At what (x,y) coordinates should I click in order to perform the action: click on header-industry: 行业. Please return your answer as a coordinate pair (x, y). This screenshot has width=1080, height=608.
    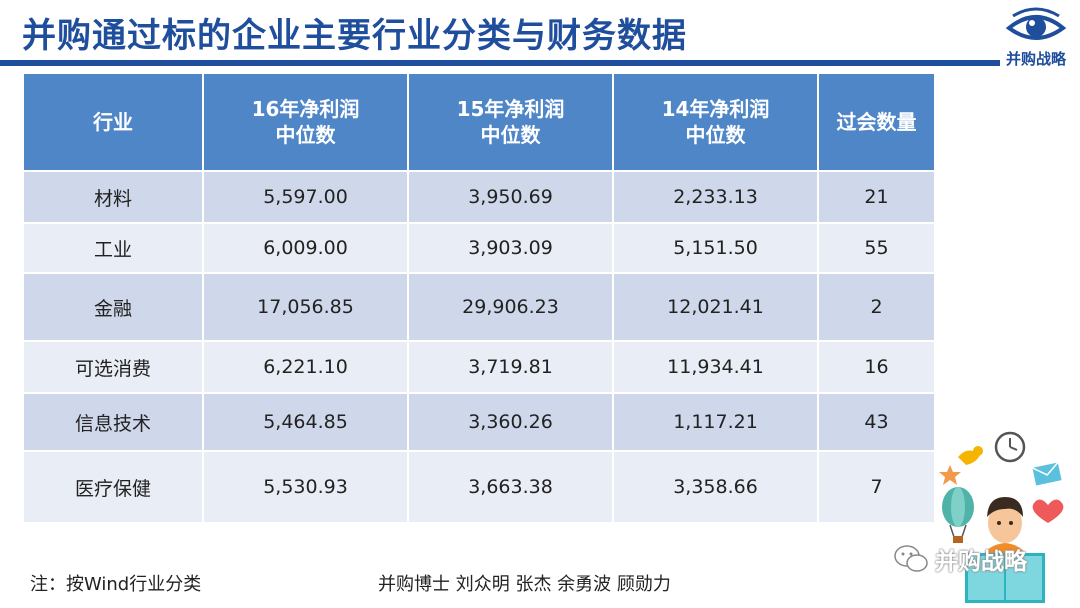
    Looking at the image, I should click on (113, 122).